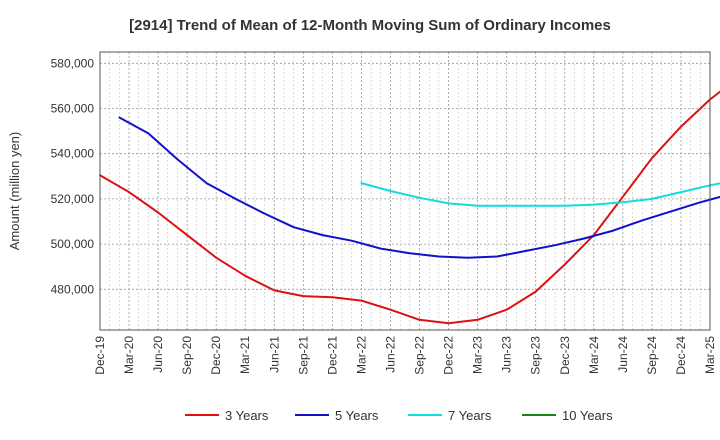 The width and height of the screenshot is (720, 440). What do you see at coordinates (652, 355) in the screenshot?
I see `x-tick-label: Sep-24` at bounding box center [652, 355].